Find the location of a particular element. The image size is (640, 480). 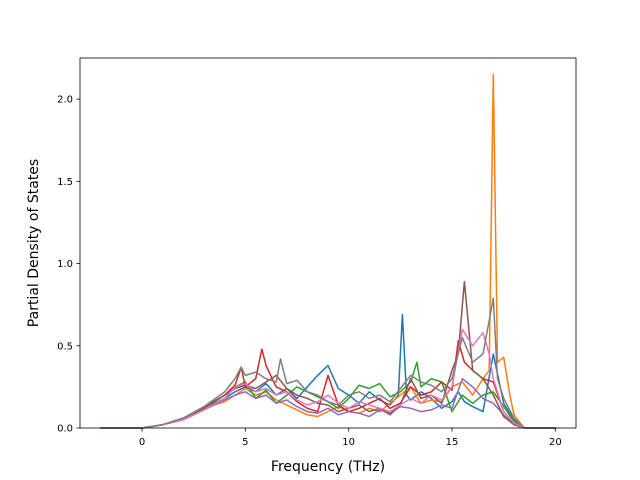

x-axis-label: Frequency (THz) is located at coordinates (328, 467).